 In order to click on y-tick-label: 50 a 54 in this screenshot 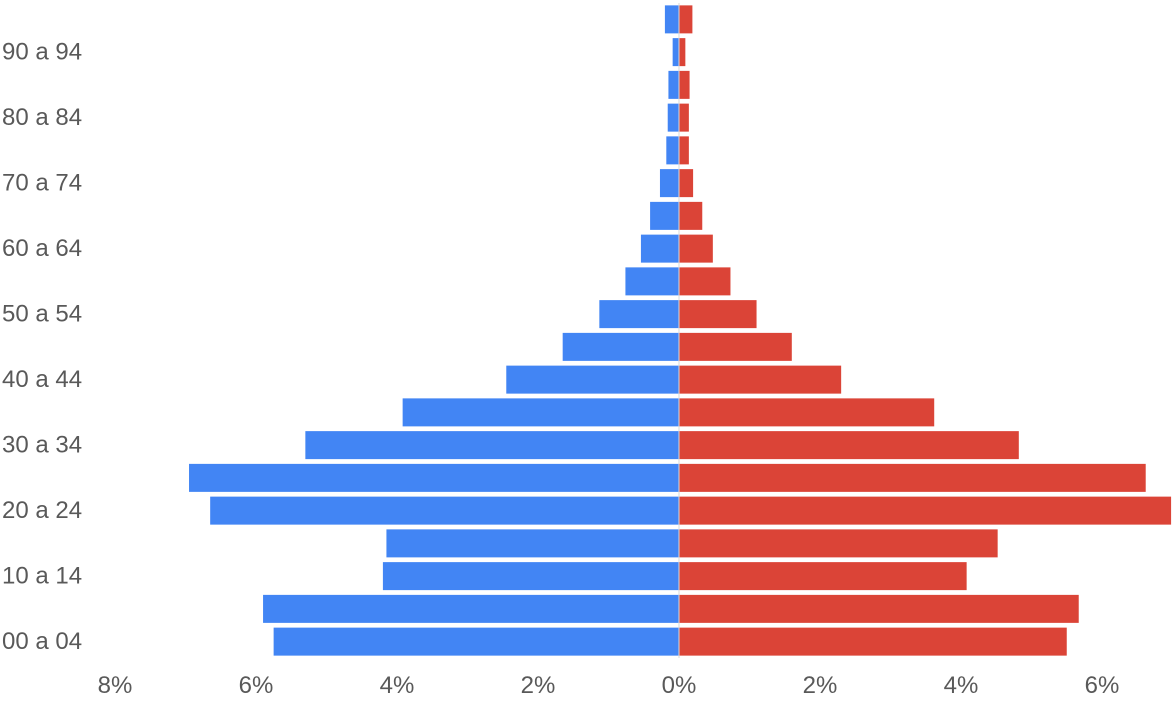, I will do `click(42, 314)`.